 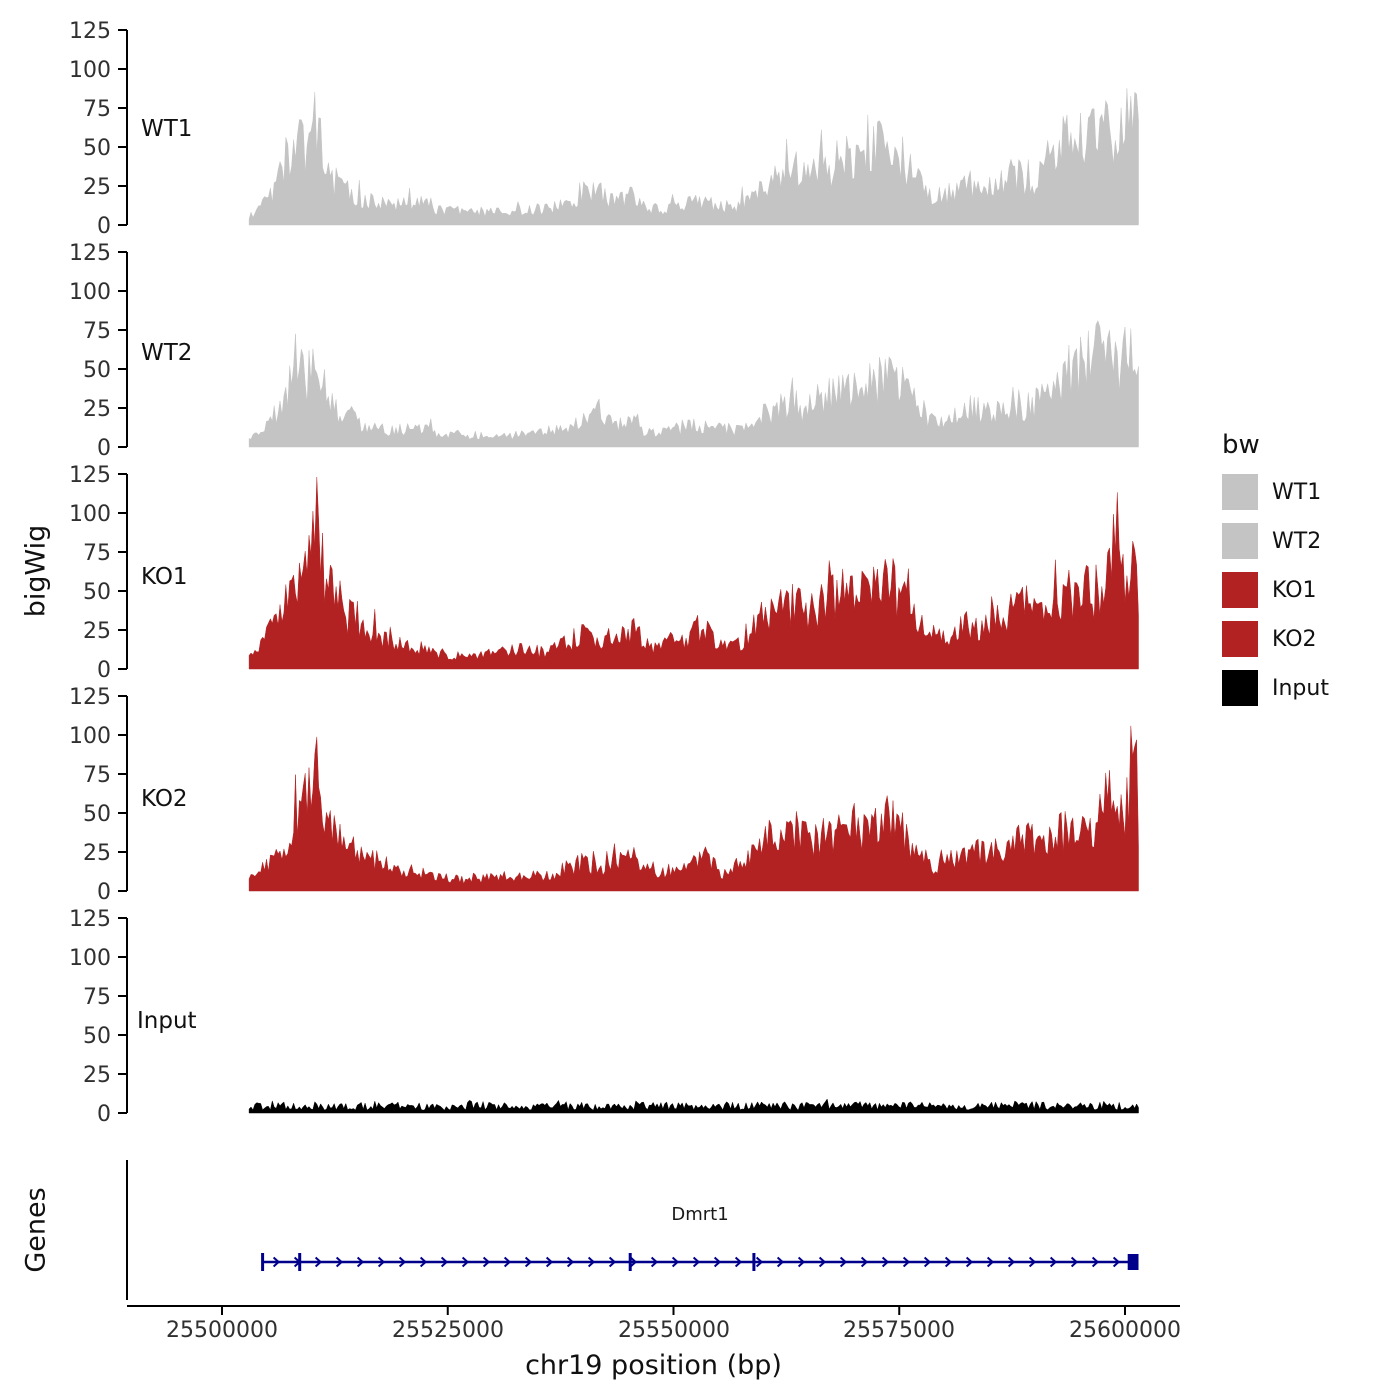 I want to click on track-area-ko1, so click(x=693, y=573).